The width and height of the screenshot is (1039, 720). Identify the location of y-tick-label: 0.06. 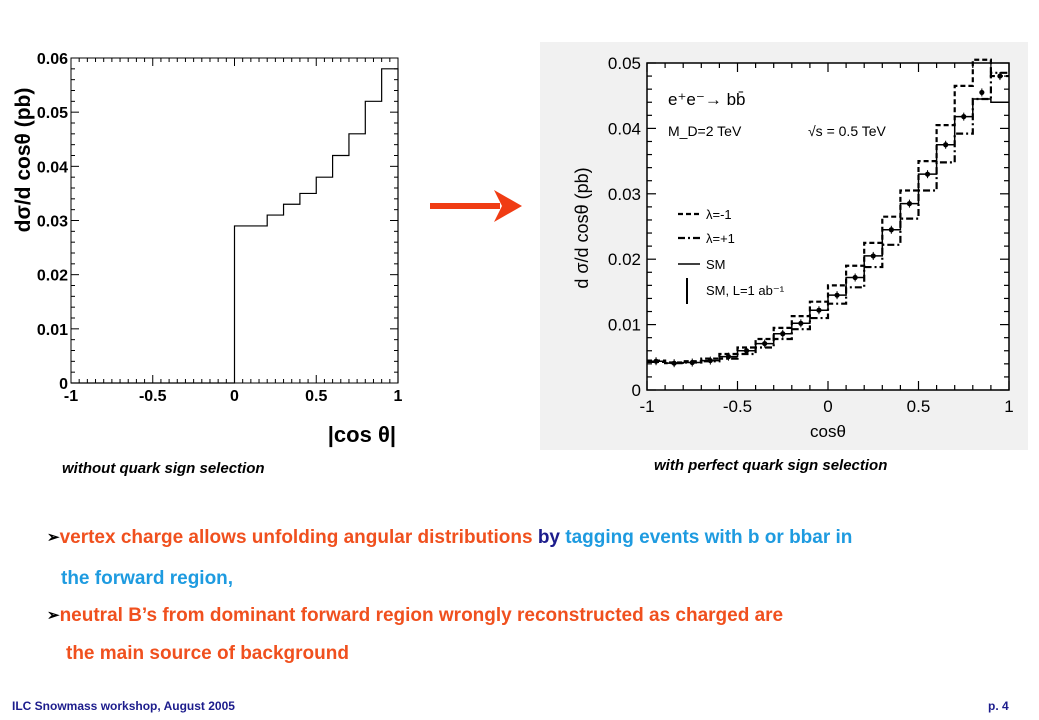
(52, 59).